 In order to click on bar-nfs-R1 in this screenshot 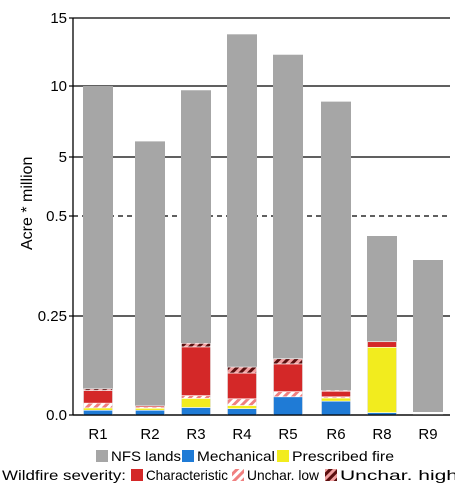, I will do `click(98, 250)`.